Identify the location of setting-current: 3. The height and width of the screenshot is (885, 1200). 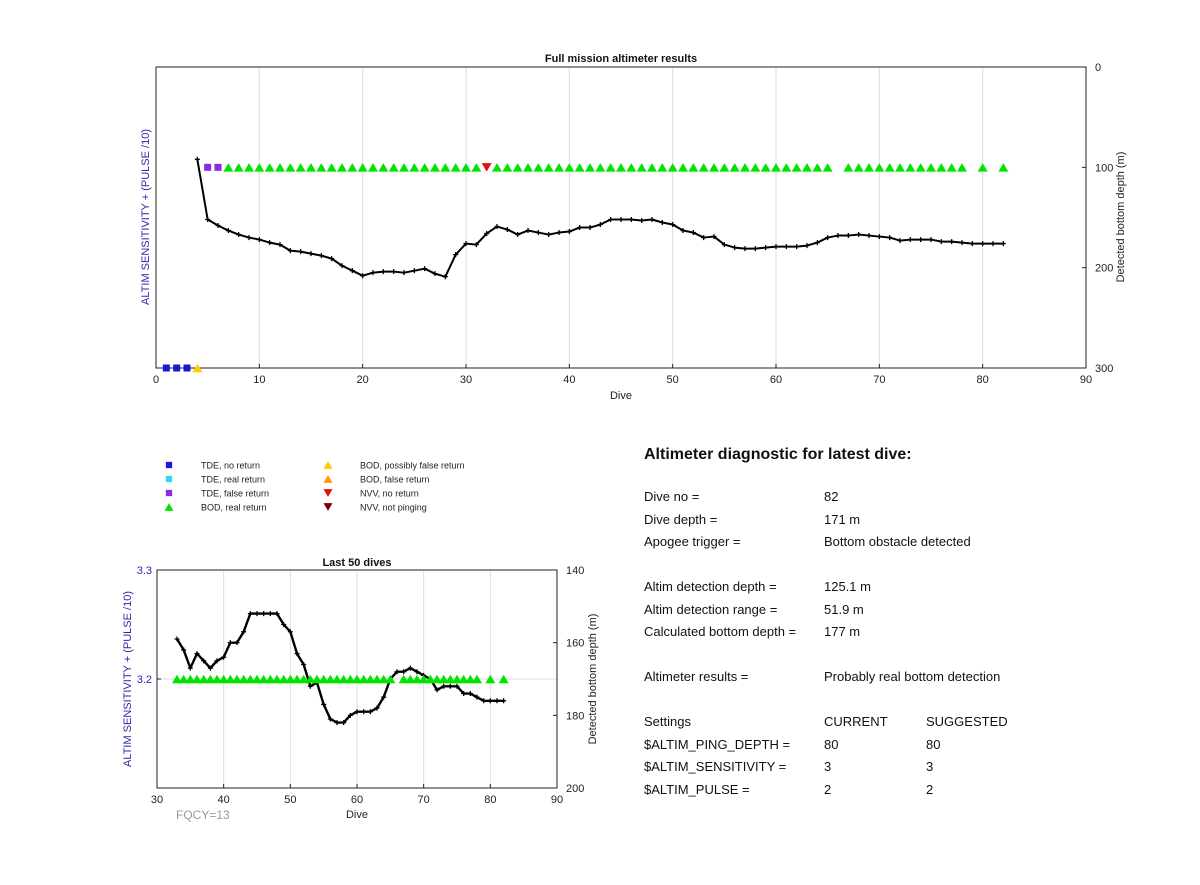
(828, 766).